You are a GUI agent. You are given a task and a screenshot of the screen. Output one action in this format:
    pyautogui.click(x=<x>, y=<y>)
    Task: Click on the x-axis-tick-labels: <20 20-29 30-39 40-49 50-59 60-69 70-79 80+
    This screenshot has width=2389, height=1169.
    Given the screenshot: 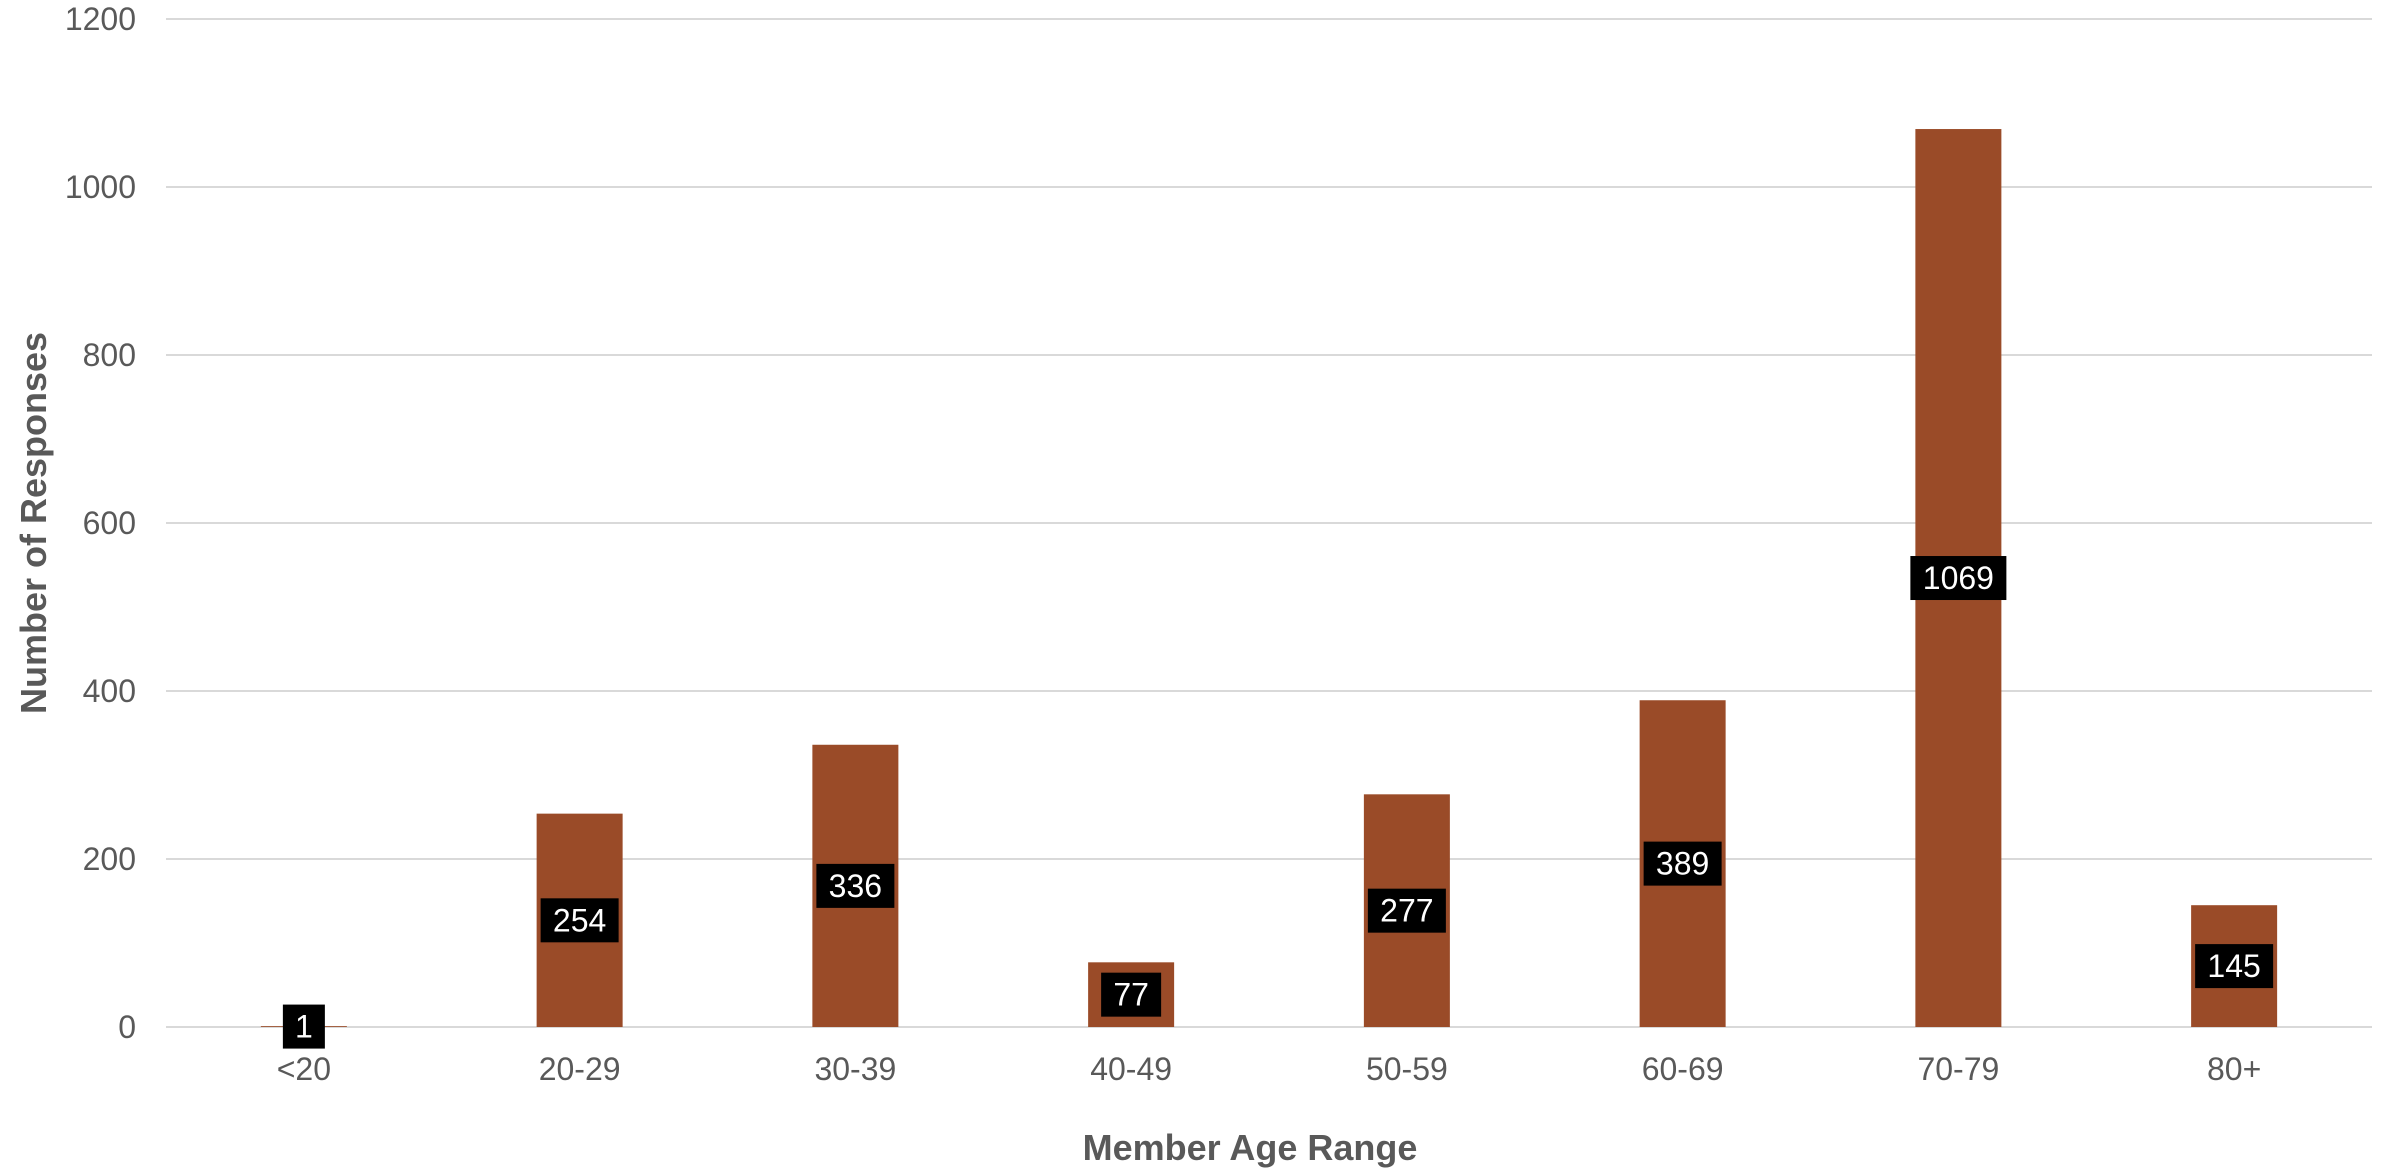 What is the action you would take?
    pyautogui.click(x=1269, y=1069)
    